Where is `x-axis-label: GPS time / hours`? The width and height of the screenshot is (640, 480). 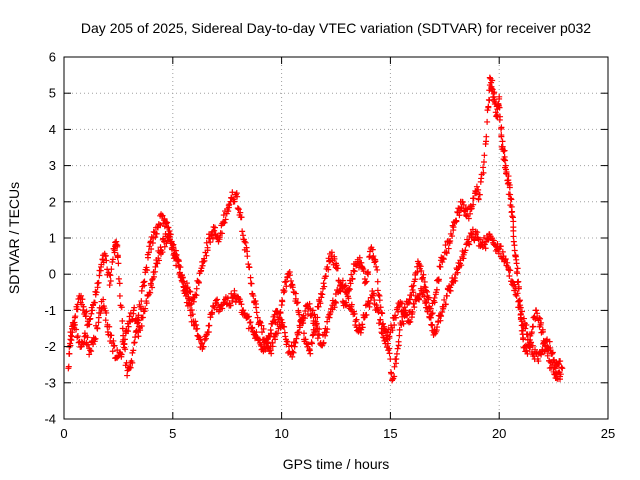 x-axis-label: GPS time / hours is located at coordinates (336, 464).